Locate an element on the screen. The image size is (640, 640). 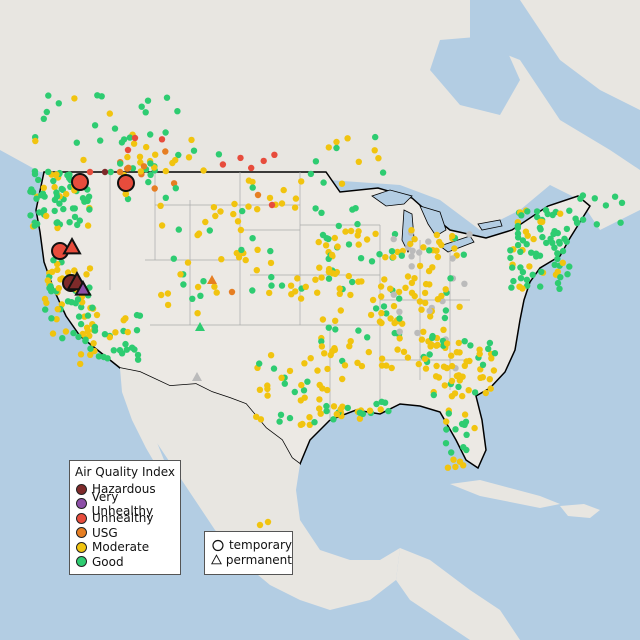
hudson-bay is located at coordinates (475, 75).